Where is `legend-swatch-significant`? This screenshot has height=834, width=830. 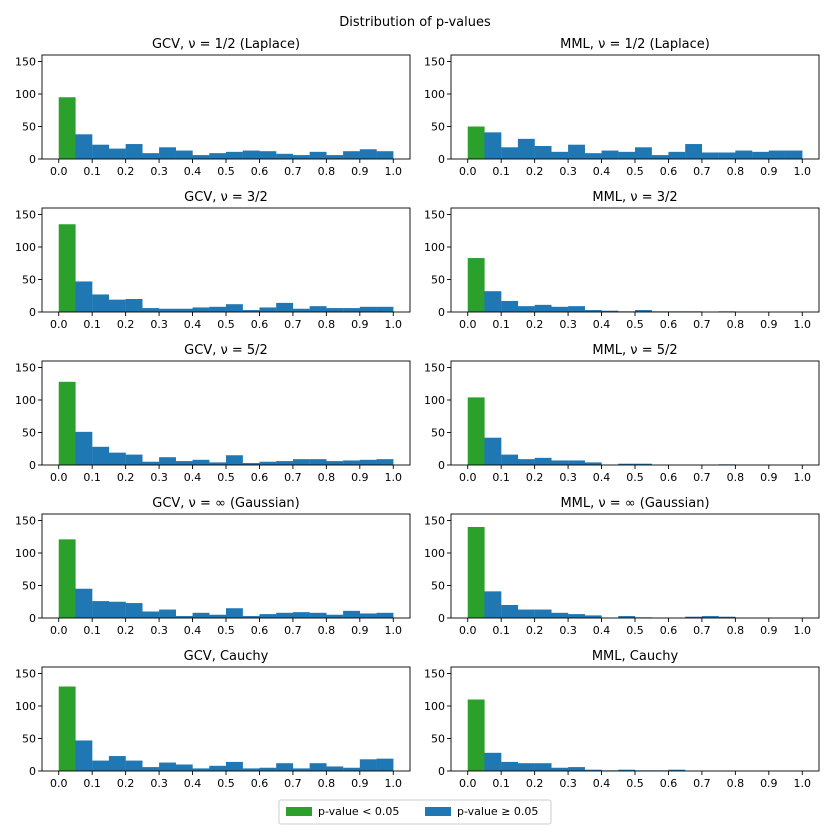 legend-swatch-significant is located at coordinates (299, 811).